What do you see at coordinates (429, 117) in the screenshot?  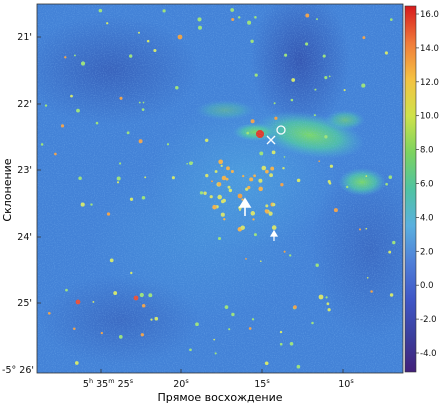 I see `colorbar-tick-label: 10.0` at bounding box center [429, 117].